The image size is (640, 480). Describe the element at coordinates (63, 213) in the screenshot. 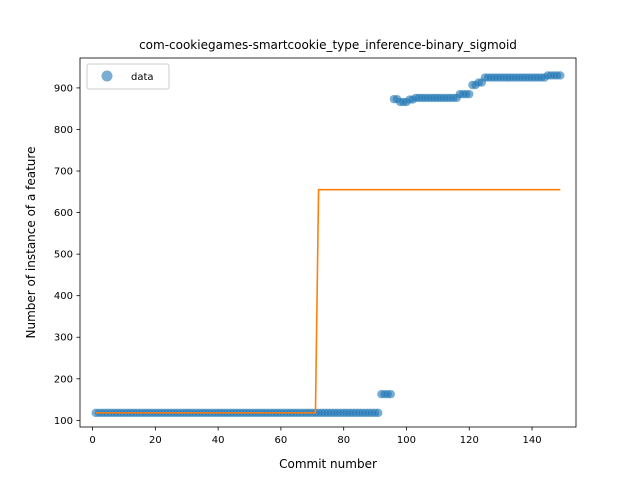

I see `y-tick-label: 600` at that location.